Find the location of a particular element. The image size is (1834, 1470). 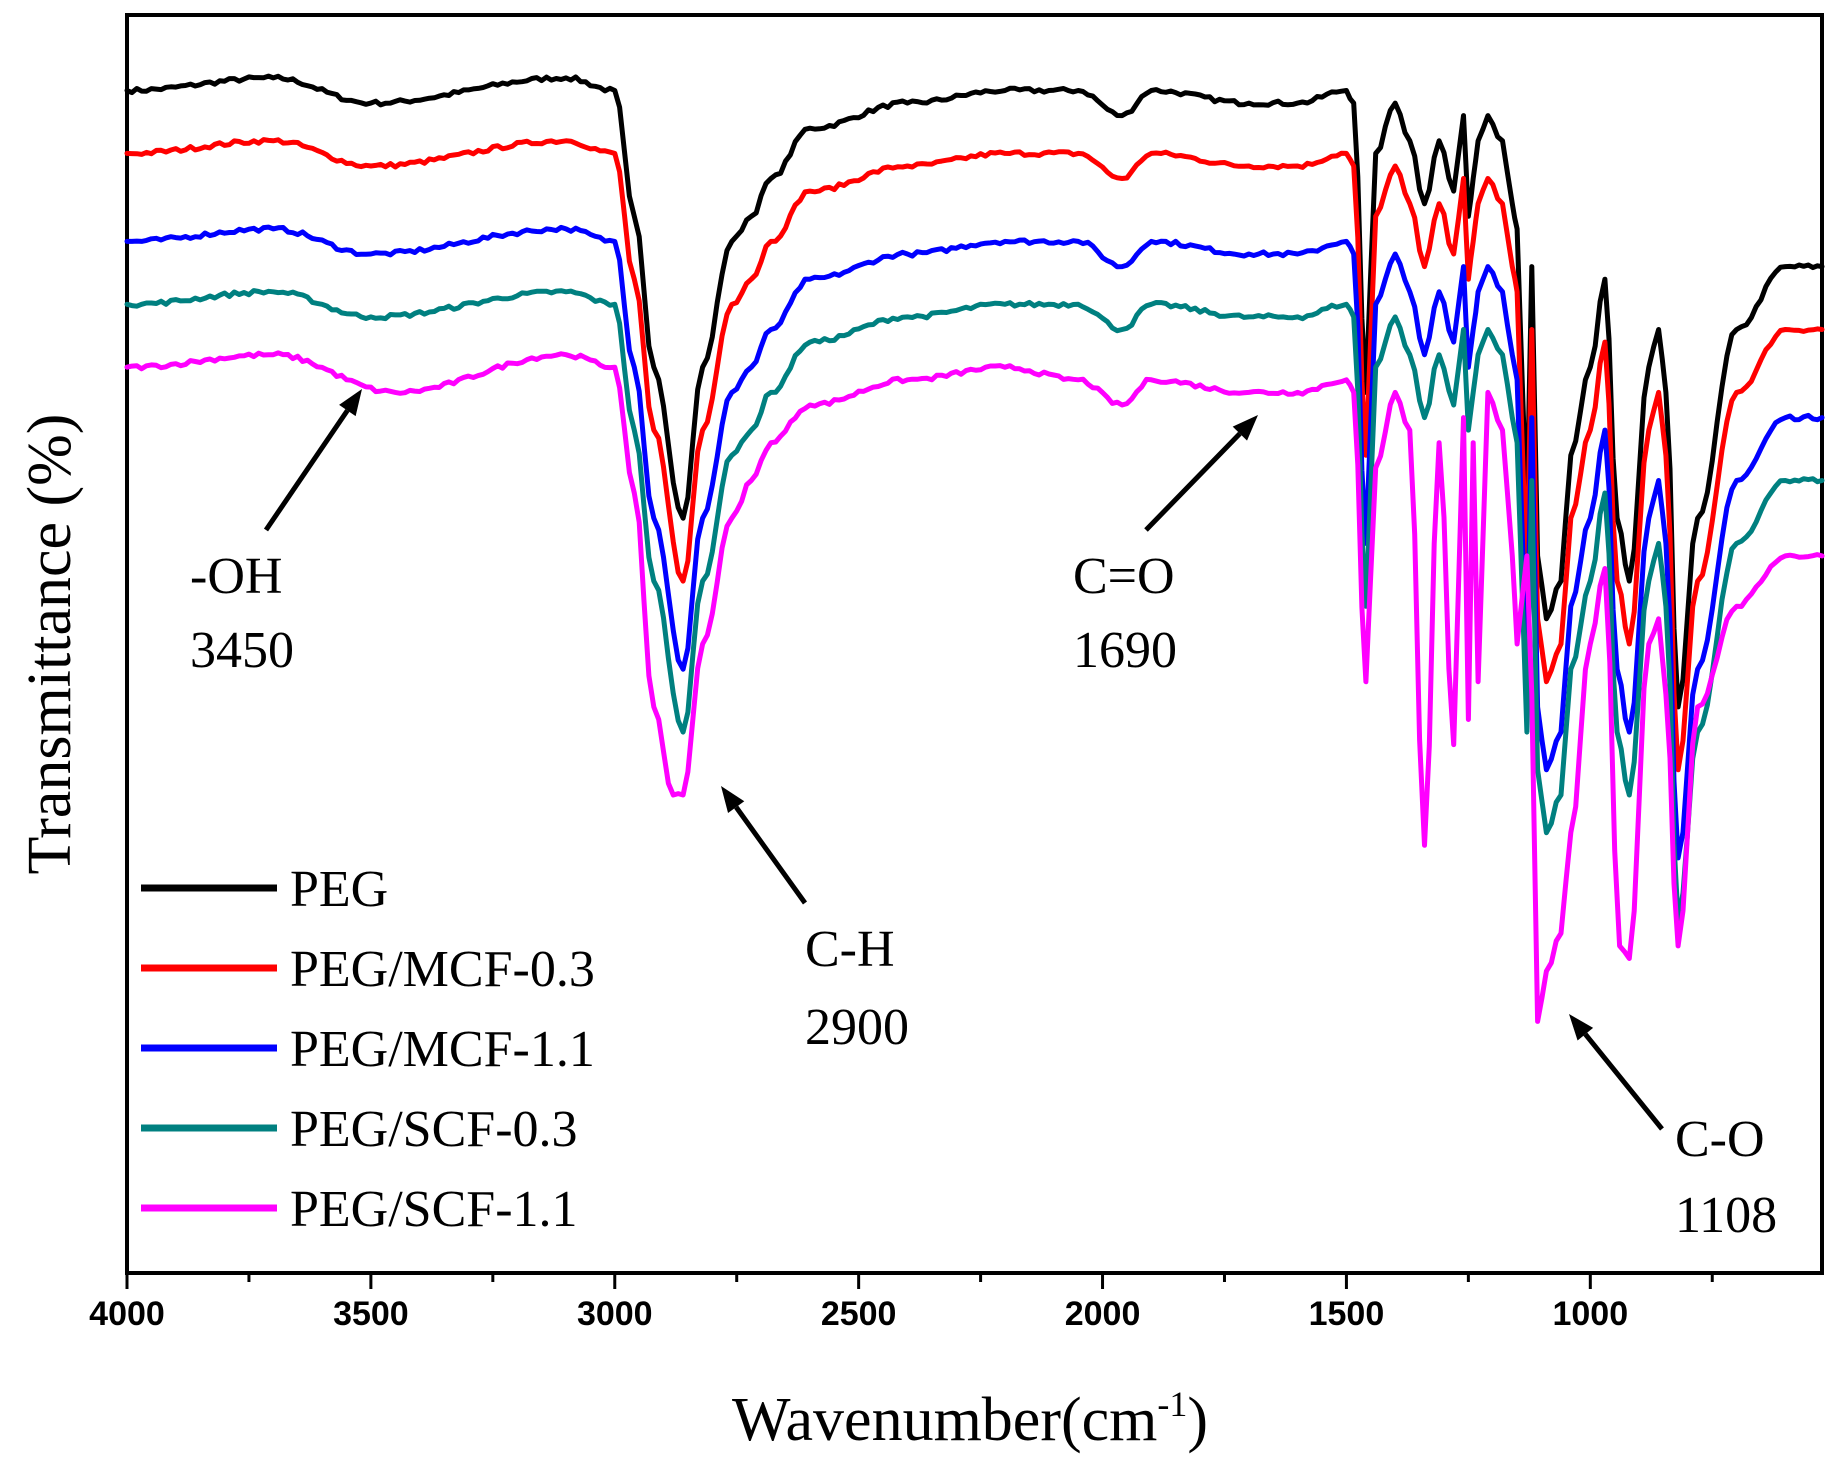

legend-item: PEG/SCF-1.1 is located at coordinates (359, 1209).